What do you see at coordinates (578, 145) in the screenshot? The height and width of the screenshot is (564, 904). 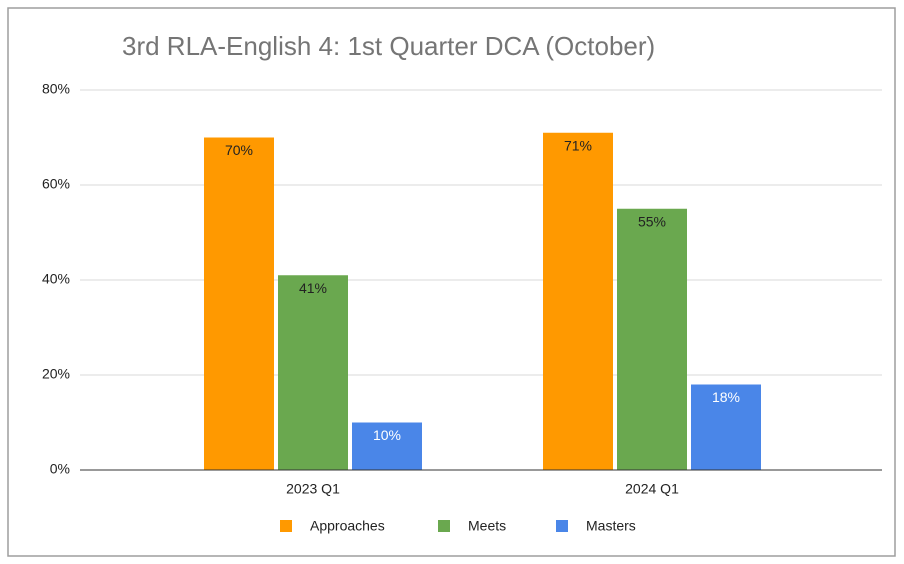 I see `data-label: 71%` at bounding box center [578, 145].